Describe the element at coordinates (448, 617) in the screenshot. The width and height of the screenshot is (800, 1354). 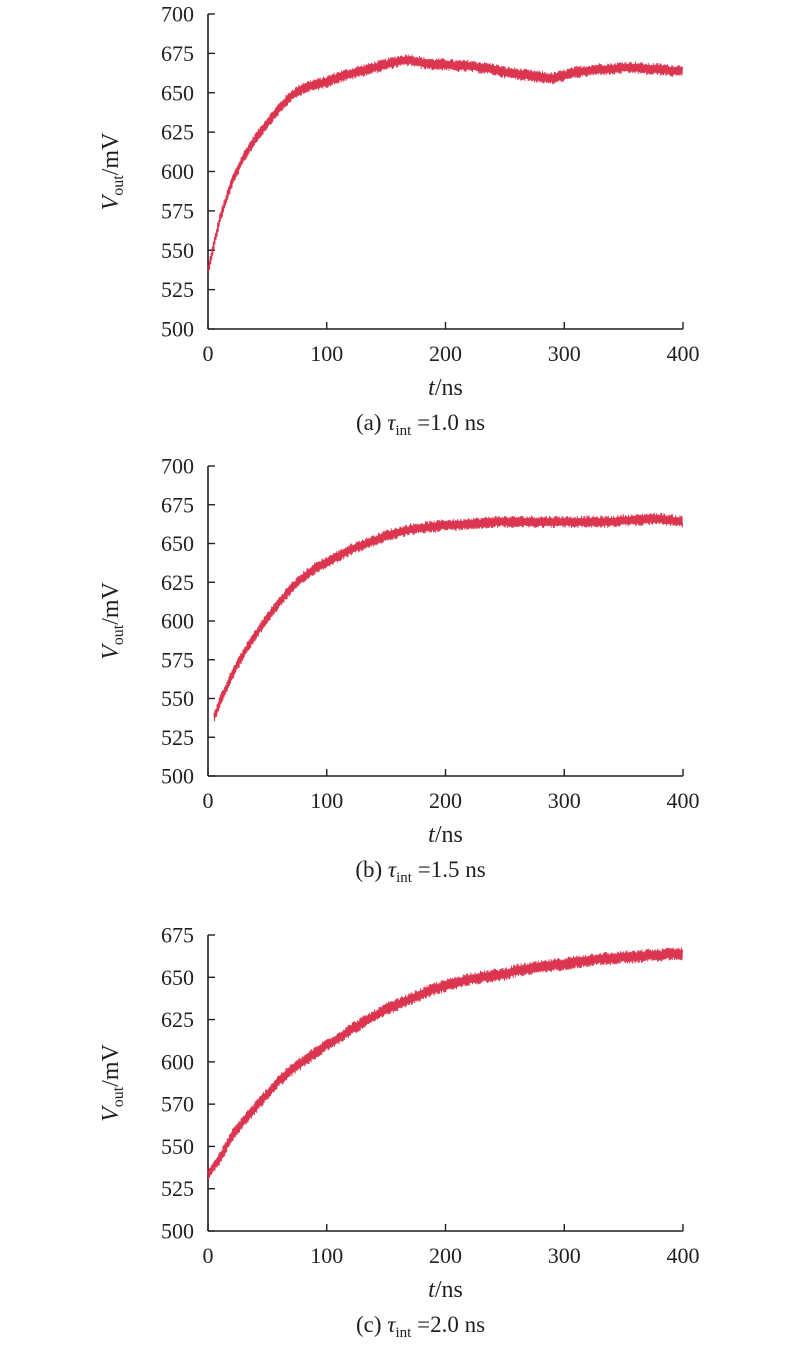
I see `series-line` at that location.